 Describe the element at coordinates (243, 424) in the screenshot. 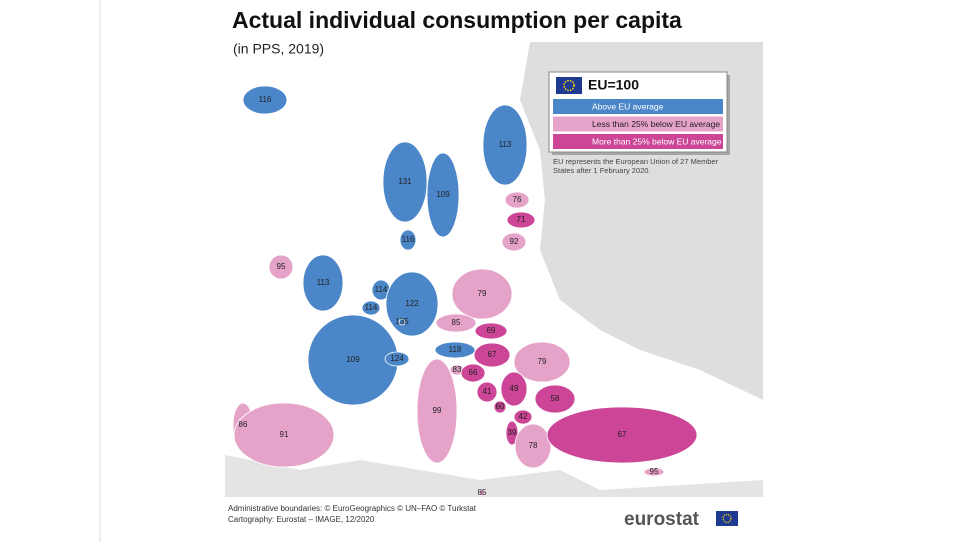

I see `region-value: 86` at that location.